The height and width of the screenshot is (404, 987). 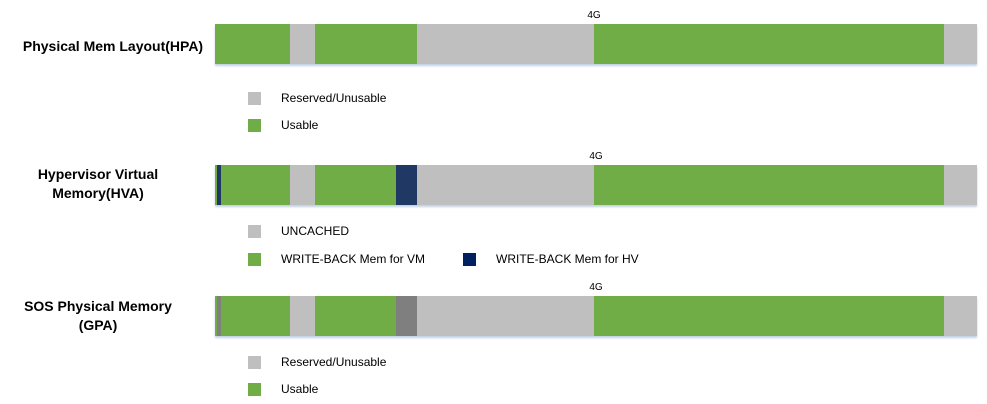 I want to click on legend-hva-writeback-vm: WRITE-BACK Mem for VM, so click(x=336, y=259).